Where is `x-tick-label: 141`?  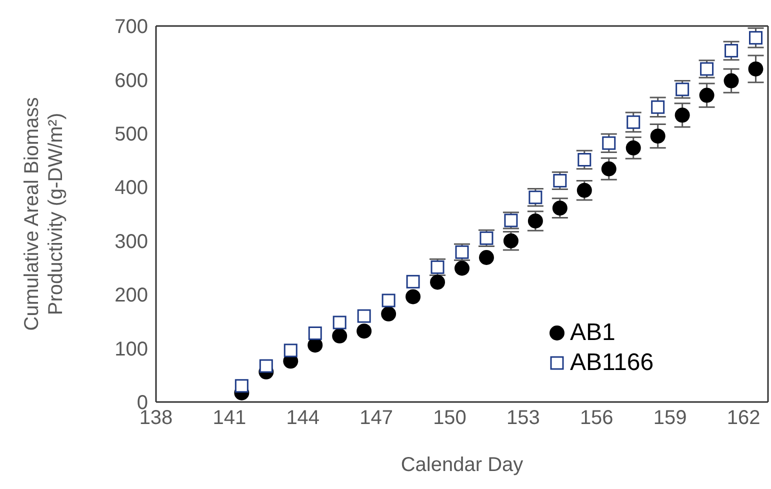 x-tick-label: 141 is located at coordinates (229, 418).